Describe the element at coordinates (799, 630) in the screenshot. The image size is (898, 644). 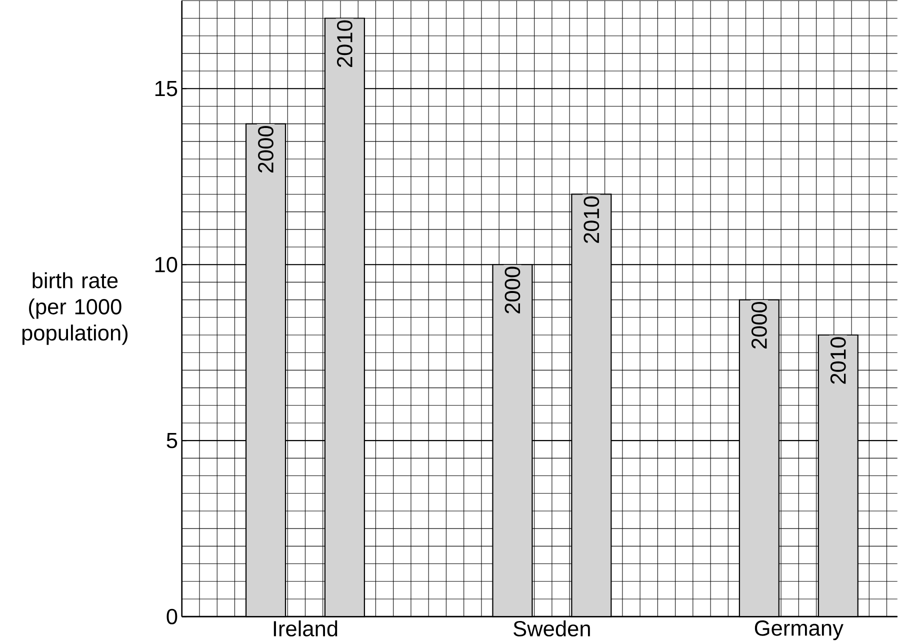
I see `x-tick-label: Germany` at that location.